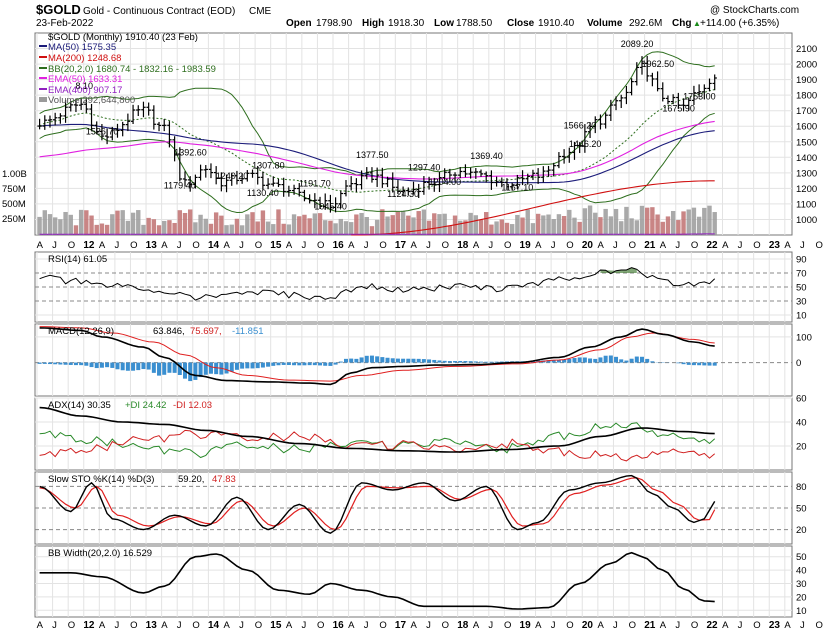 This screenshot has height=633, width=830. I want to click on ma200-line, so click(533, 208).